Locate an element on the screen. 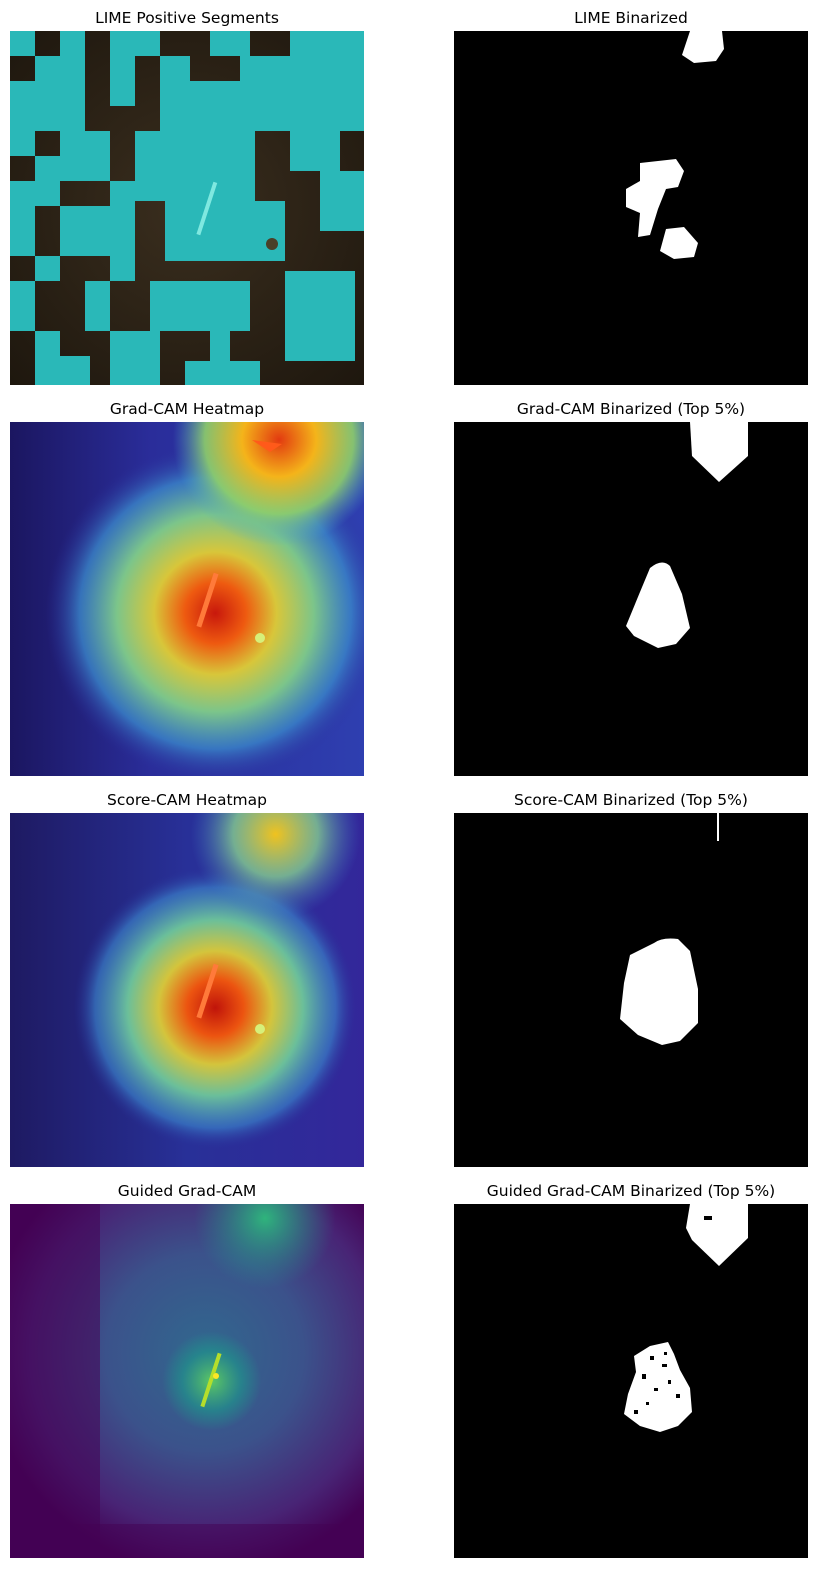  scorecam-binarized-mask is located at coordinates (631, 990).